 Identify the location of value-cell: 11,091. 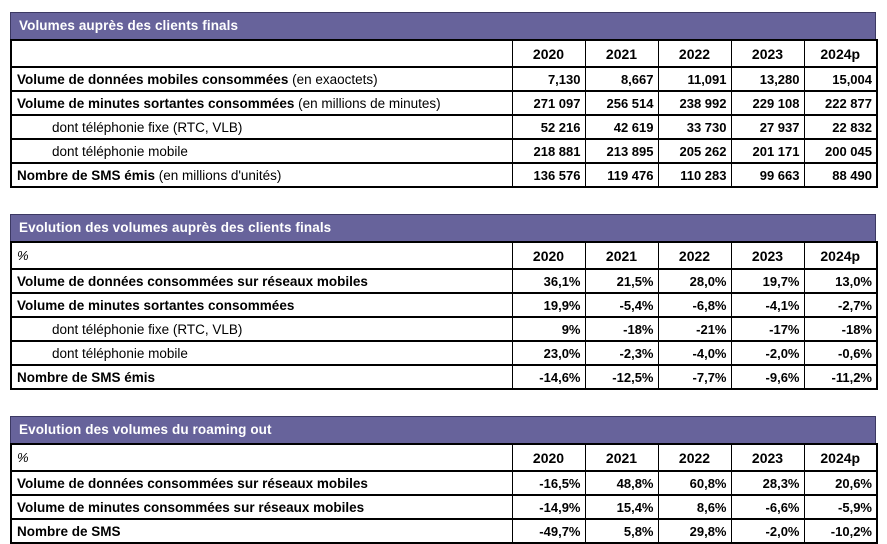
(694, 79).